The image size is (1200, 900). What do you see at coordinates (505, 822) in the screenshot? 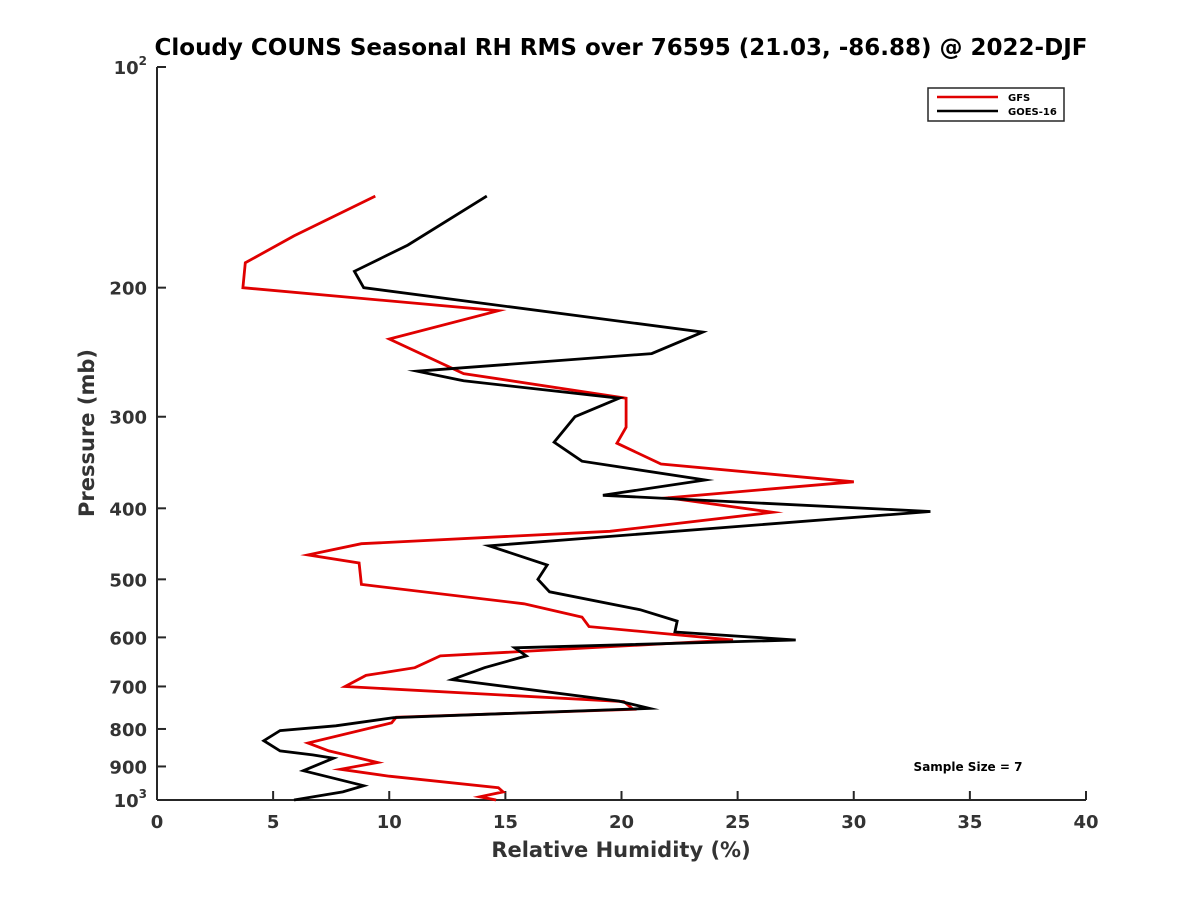
I see `x-tick-label: 15` at bounding box center [505, 822].